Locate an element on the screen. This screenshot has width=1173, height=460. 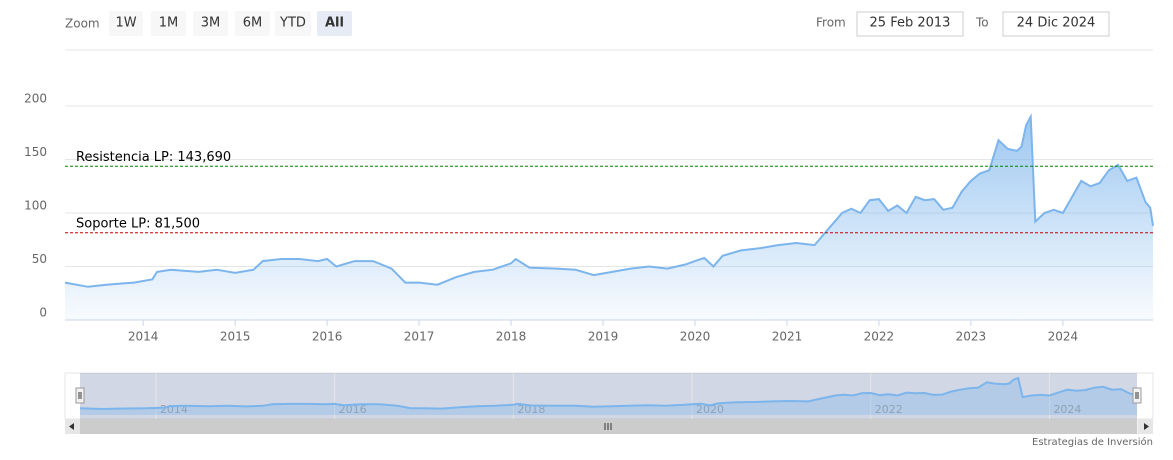
credits: Estrategias de Inversión is located at coordinates (1092, 442).